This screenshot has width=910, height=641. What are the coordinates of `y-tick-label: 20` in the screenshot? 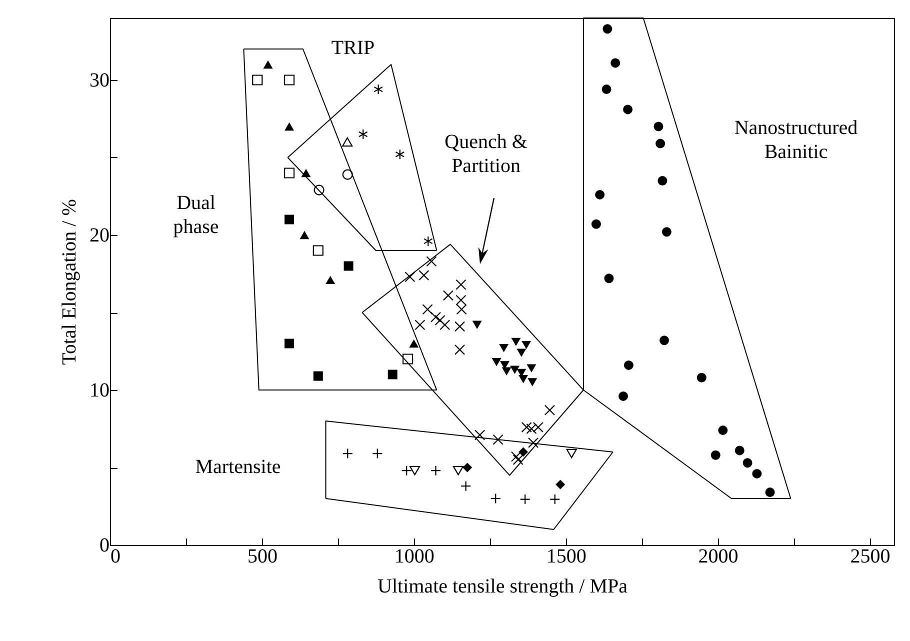 It's located at (100, 235).